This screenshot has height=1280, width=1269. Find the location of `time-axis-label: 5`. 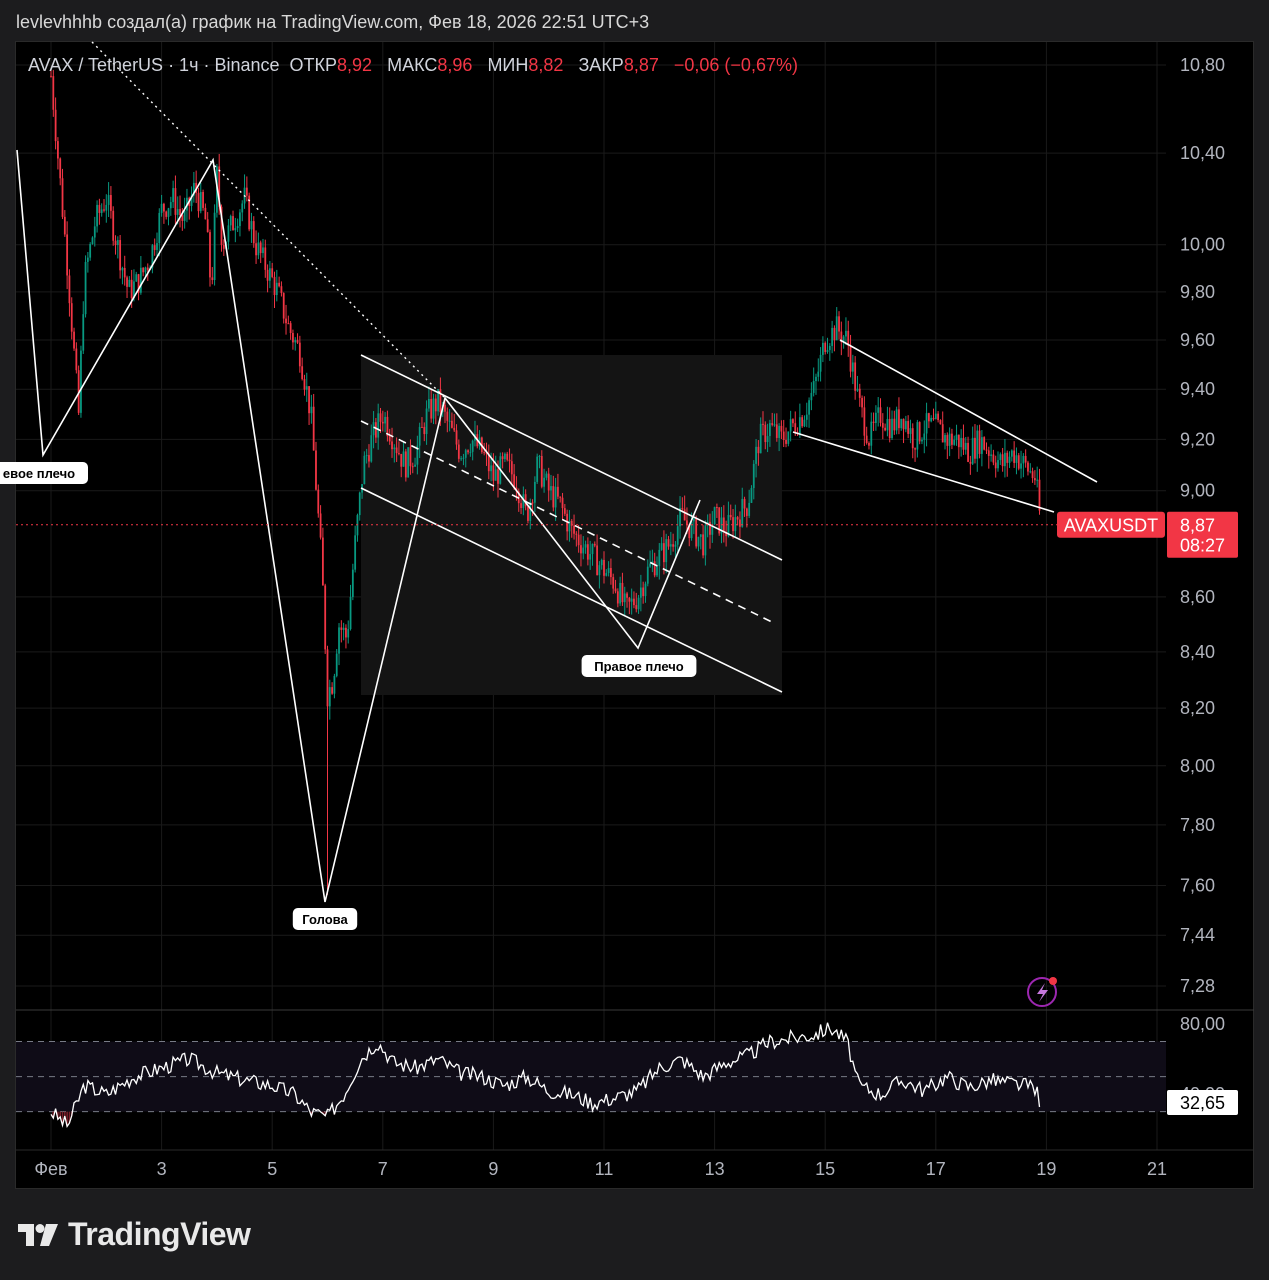

time-axis-label: 5 is located at coordinates (272, 1169).